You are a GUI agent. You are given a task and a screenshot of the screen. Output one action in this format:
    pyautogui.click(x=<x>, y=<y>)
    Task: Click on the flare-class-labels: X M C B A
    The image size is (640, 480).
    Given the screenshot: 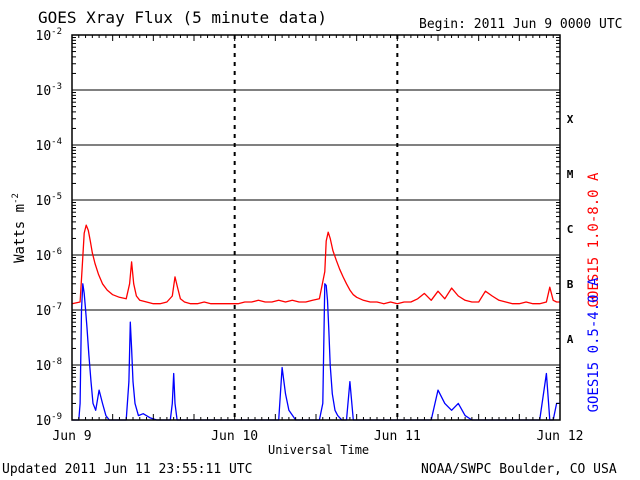 What is the action you would take?
    pyautogui.click(x=570, y=229)
    